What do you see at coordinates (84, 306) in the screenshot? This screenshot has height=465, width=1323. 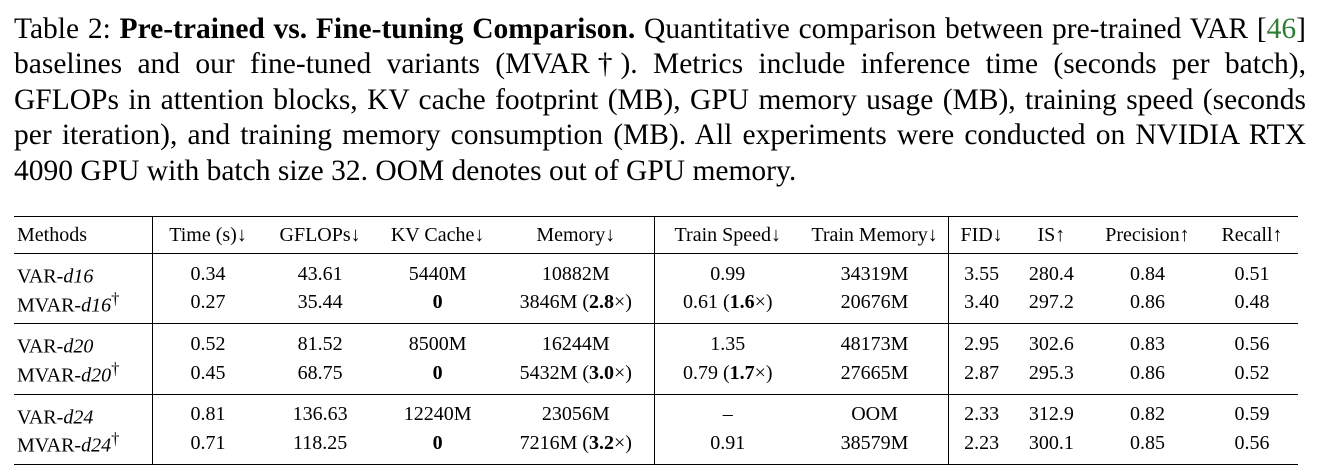 I see `method-cell: MVAR-d16†` at bounding box center [84, 306].